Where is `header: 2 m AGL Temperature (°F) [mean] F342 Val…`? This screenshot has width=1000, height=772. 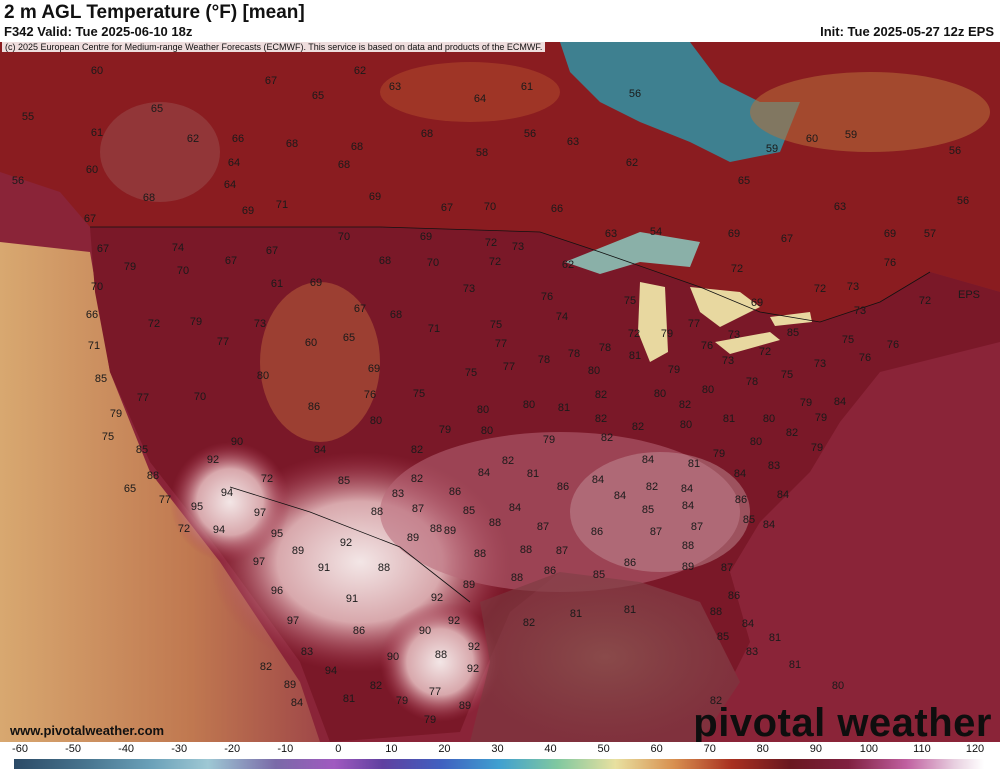
header: 2 m AGL Temperature (°F) [mean] F342 Val… is located at coordinates (500, 21).